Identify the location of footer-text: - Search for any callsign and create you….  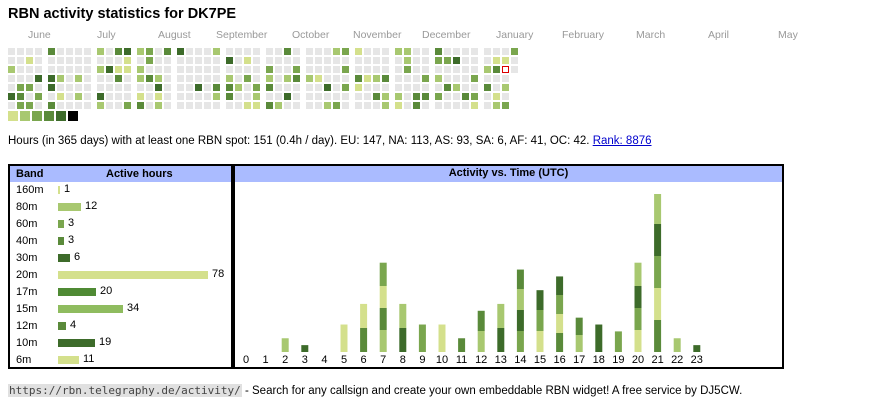
(492, 391).